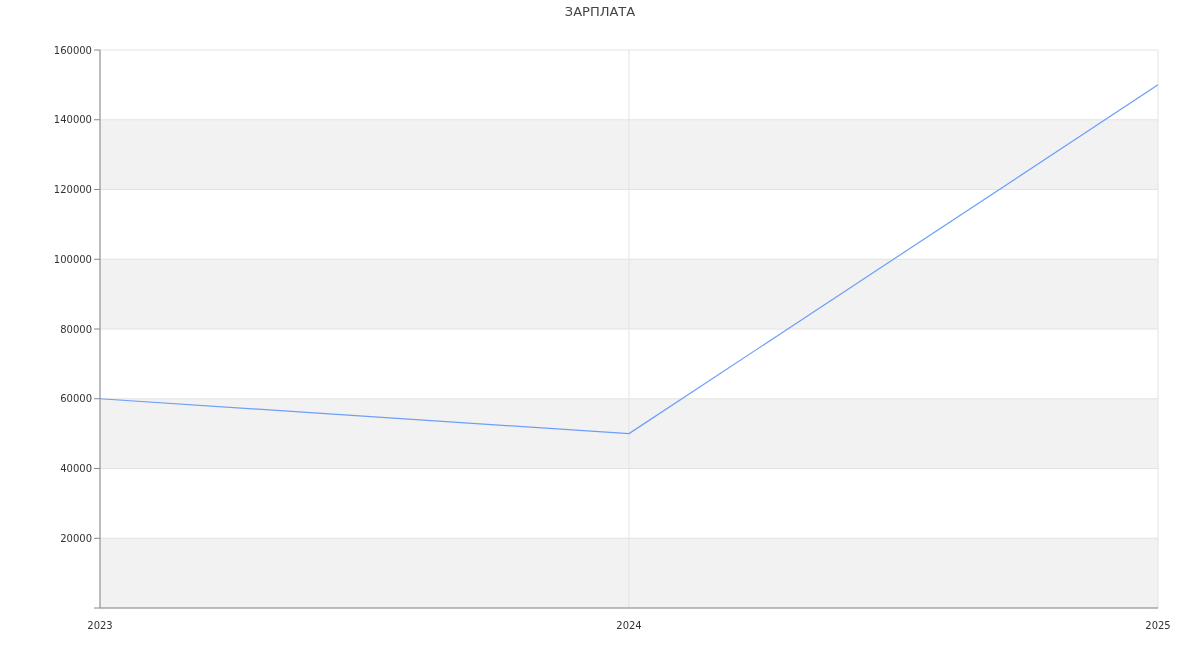 This screenshot has height=650, width=1200. I want to click on y-tick-label: 100000, so click(72, 259).